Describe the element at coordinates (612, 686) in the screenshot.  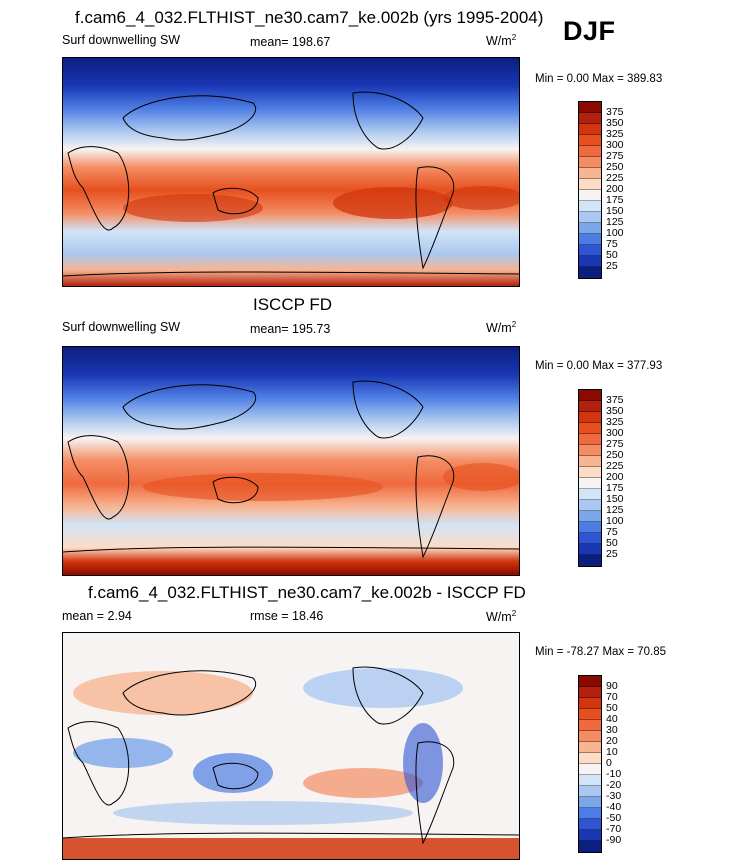
I see `colorbar-tick: 90` at that location.